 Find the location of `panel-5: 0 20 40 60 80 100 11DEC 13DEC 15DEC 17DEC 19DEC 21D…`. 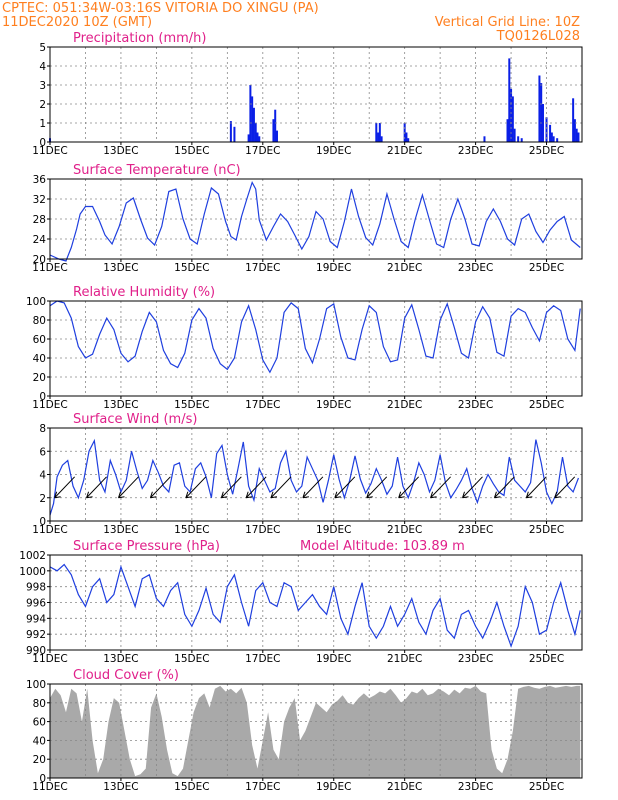

panel-5: 0 20 40 60 80 100 11DEC 13DEC 15DEC 17DEC 19DEC 21D… is located at coordinates (304, 730).